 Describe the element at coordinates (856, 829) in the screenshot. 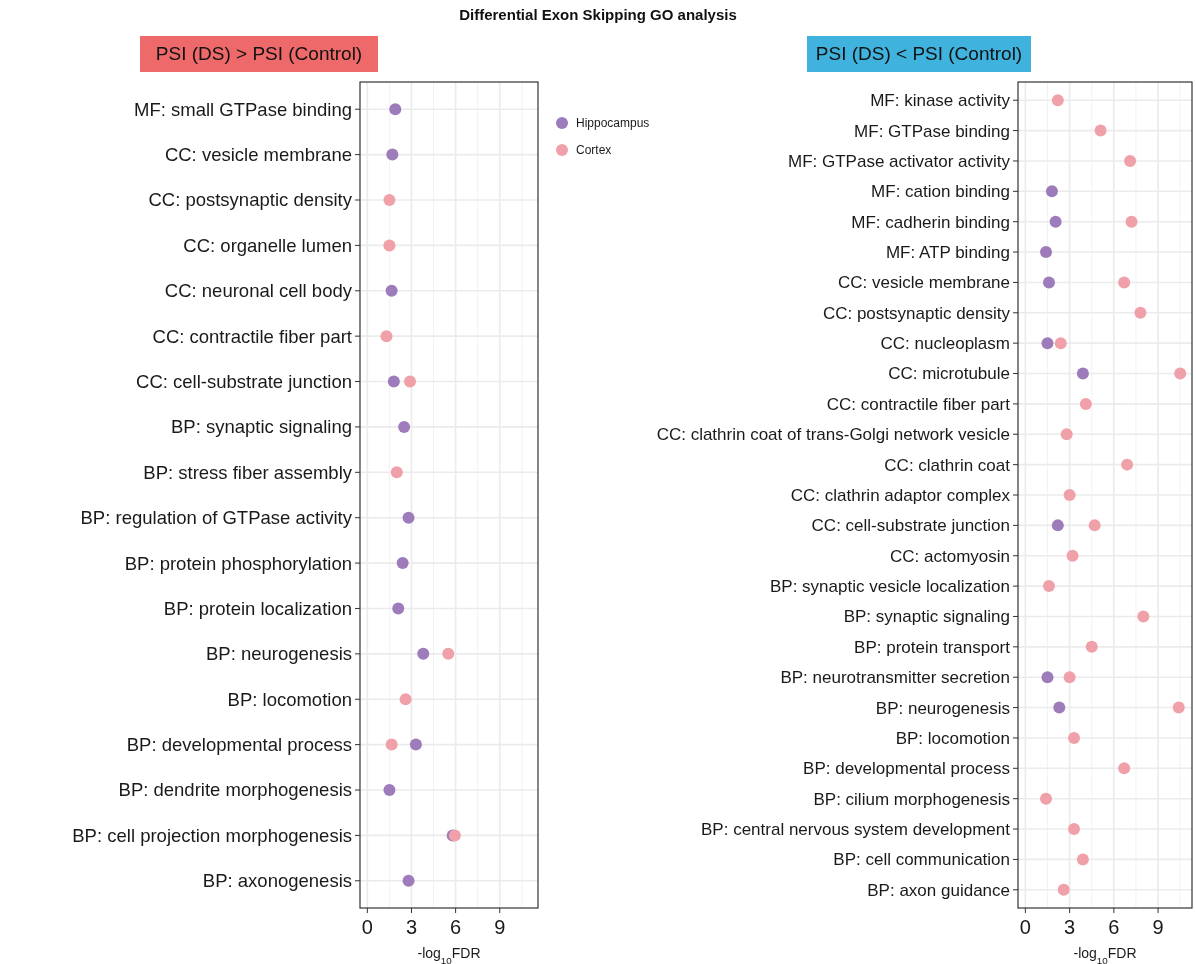

I see `y-tick-label: BP: central nervous system development` at that location.